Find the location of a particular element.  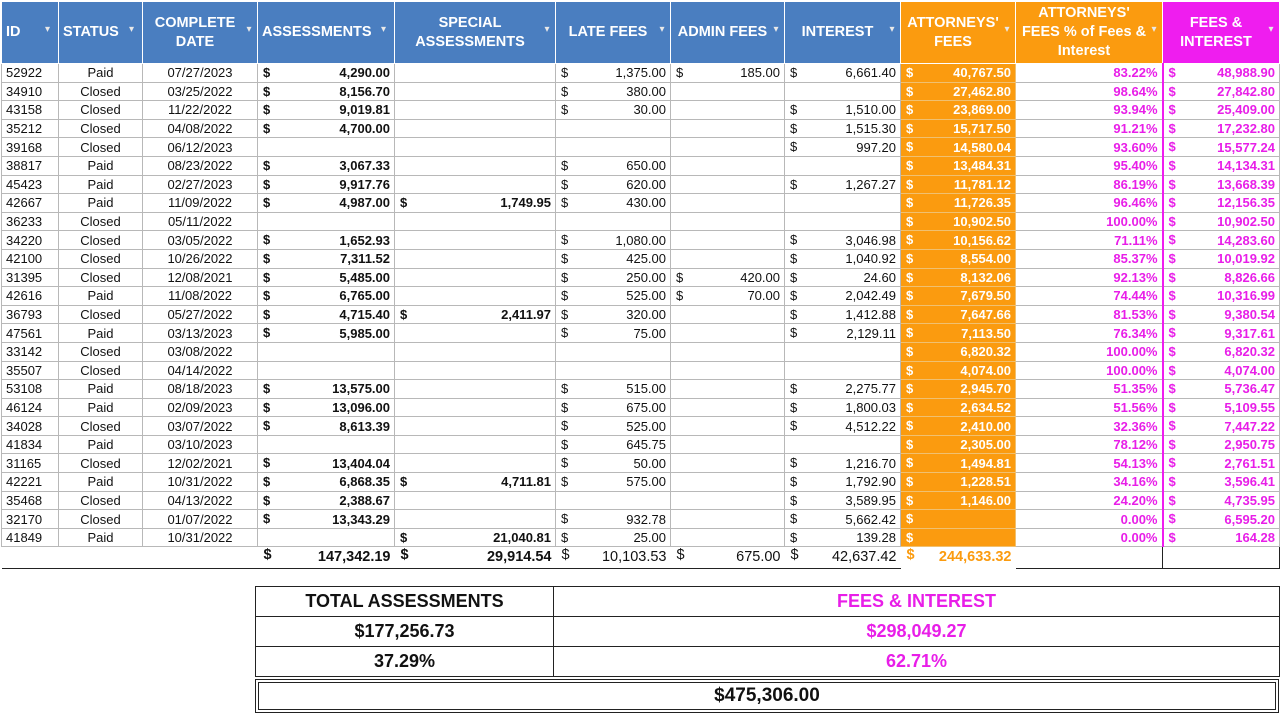

header-late-fees: LATE FEES ▾ is located at coordinates (613, 32).